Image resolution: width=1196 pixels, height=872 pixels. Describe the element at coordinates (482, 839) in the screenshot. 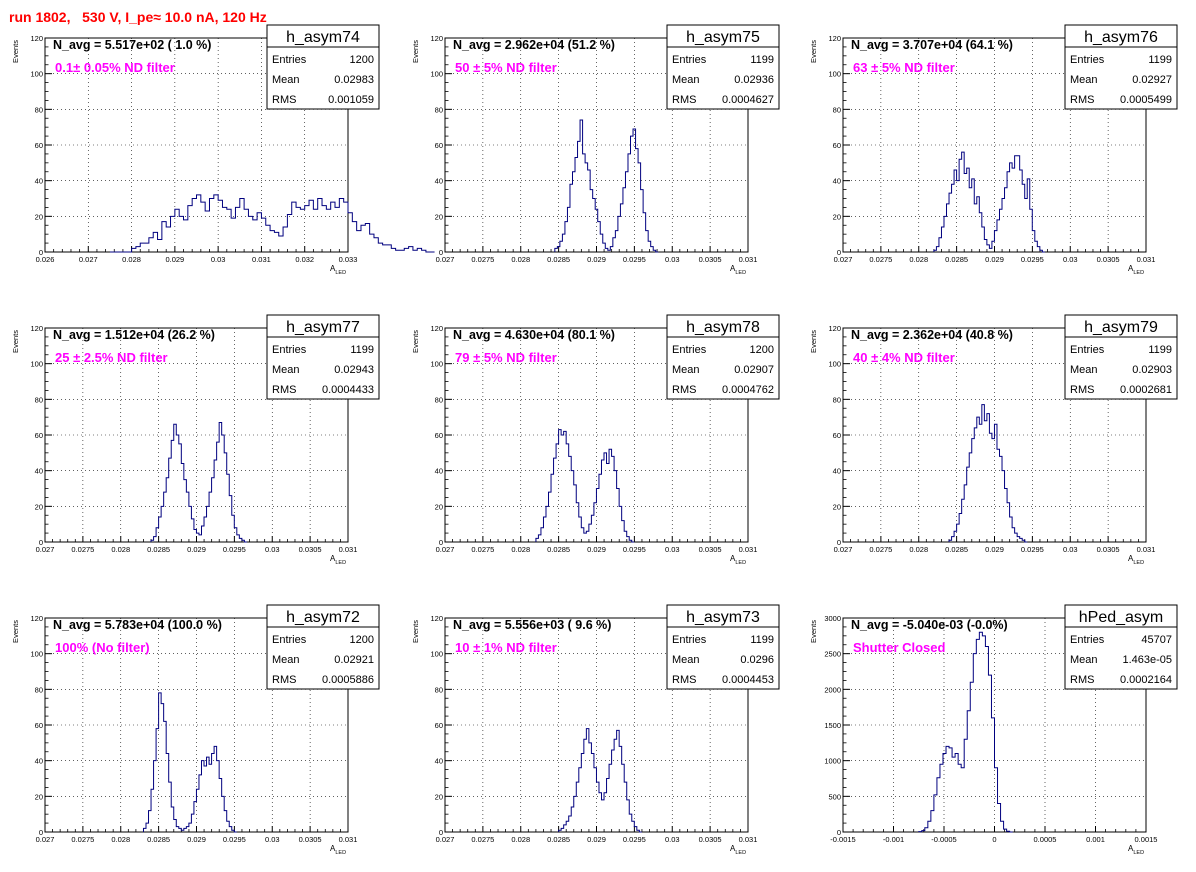

I see `x-tick-label: 0.0275` at that location.